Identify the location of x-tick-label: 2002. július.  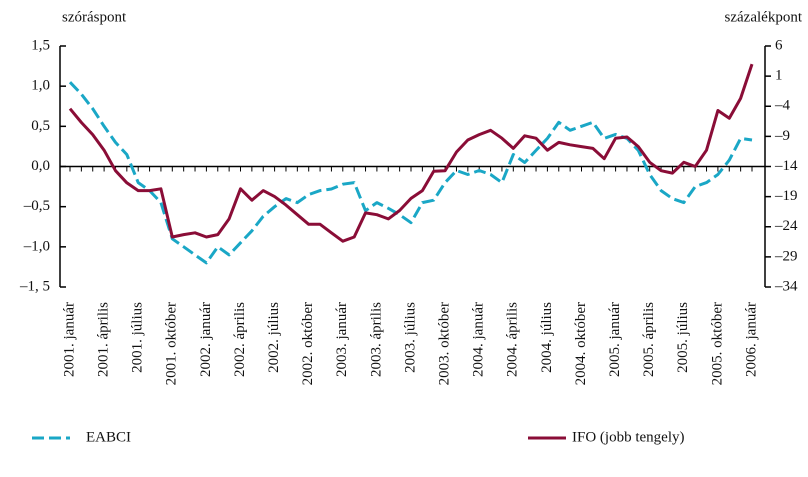
(274, 337).